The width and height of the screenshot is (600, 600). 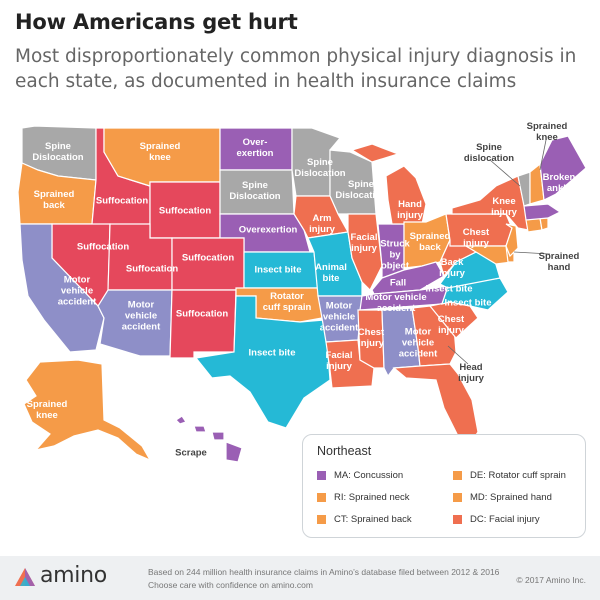 I want to click on state-ri, so click(x=544, y=224).